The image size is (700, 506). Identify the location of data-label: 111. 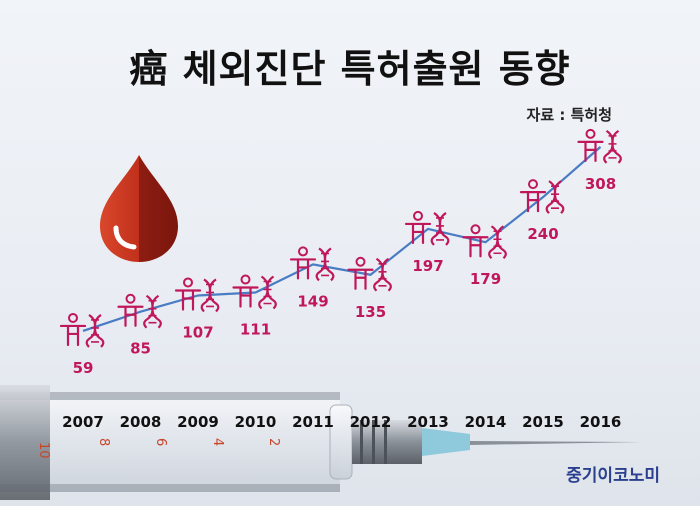
(255, 330).